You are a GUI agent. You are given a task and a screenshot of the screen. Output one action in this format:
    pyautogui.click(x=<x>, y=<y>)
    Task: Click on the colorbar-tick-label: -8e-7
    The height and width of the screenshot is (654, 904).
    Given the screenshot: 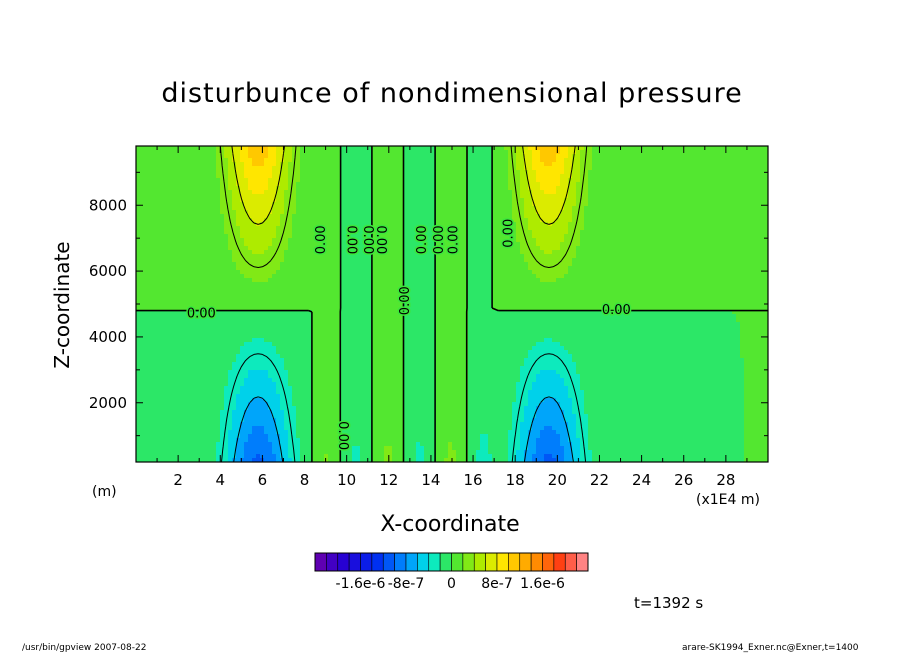 What is the action you would take?
    pyautogui.click(x=406, y=584)
    